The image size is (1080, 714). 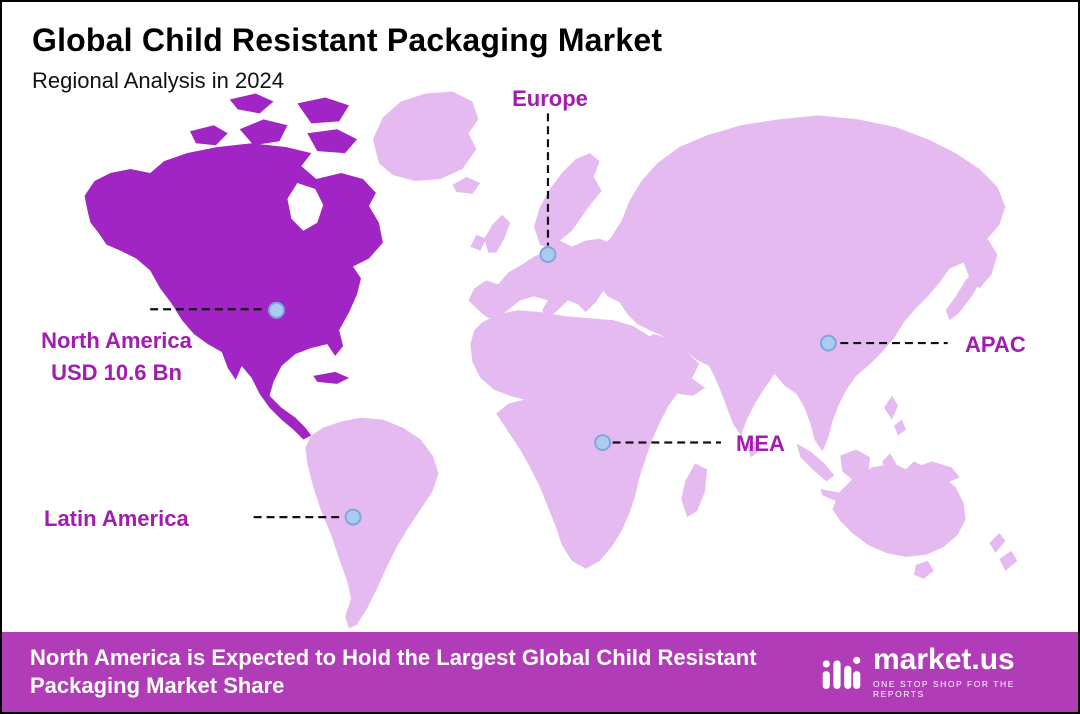 I want to click on page-subtitle: Regional Analysis in 2024, so click(x=158, y=80).